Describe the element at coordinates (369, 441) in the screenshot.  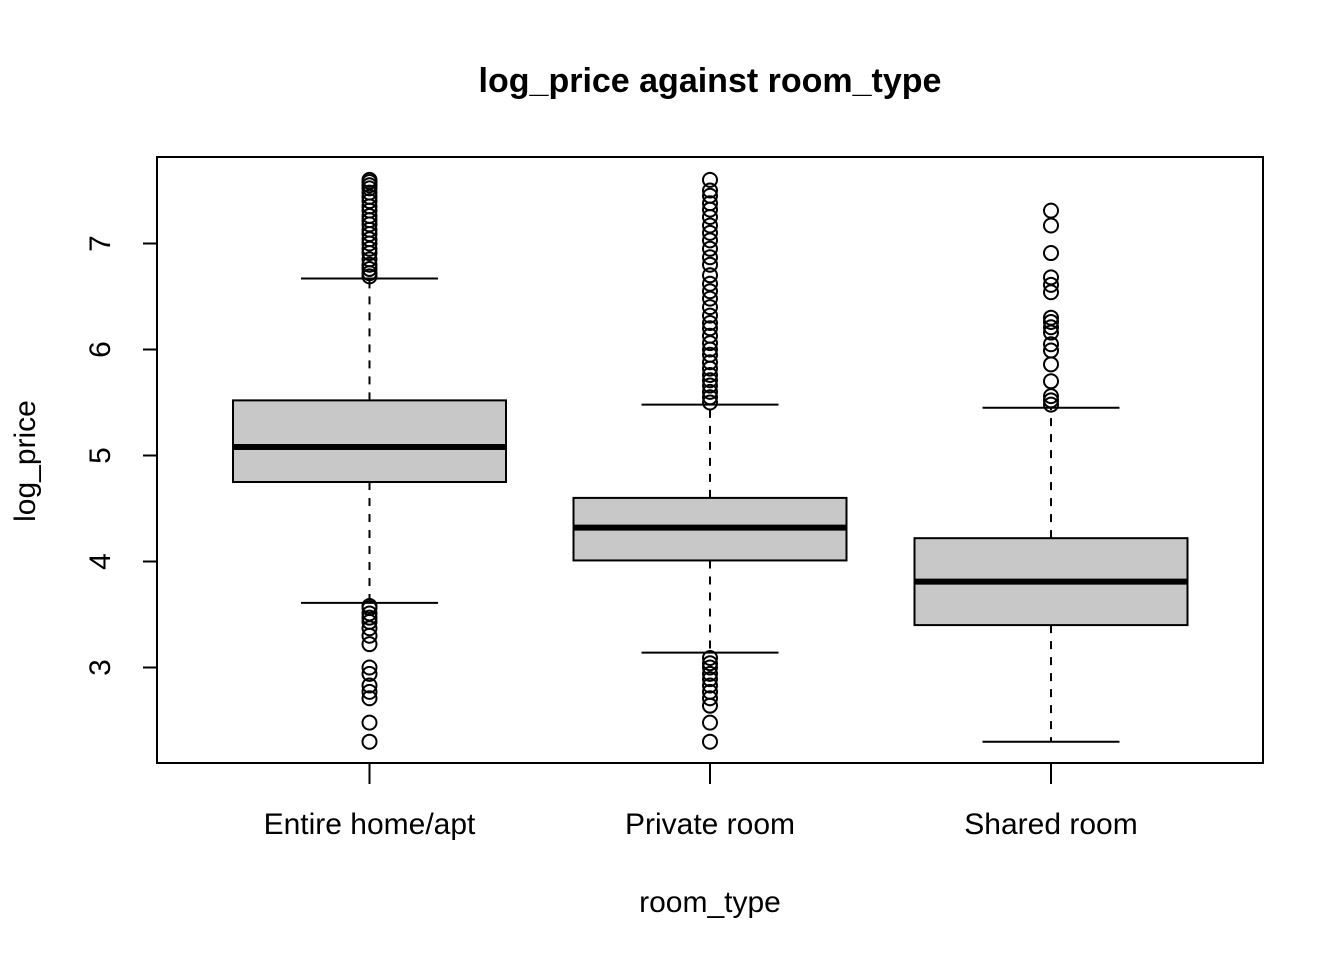
I see `iqr-box` at that location.